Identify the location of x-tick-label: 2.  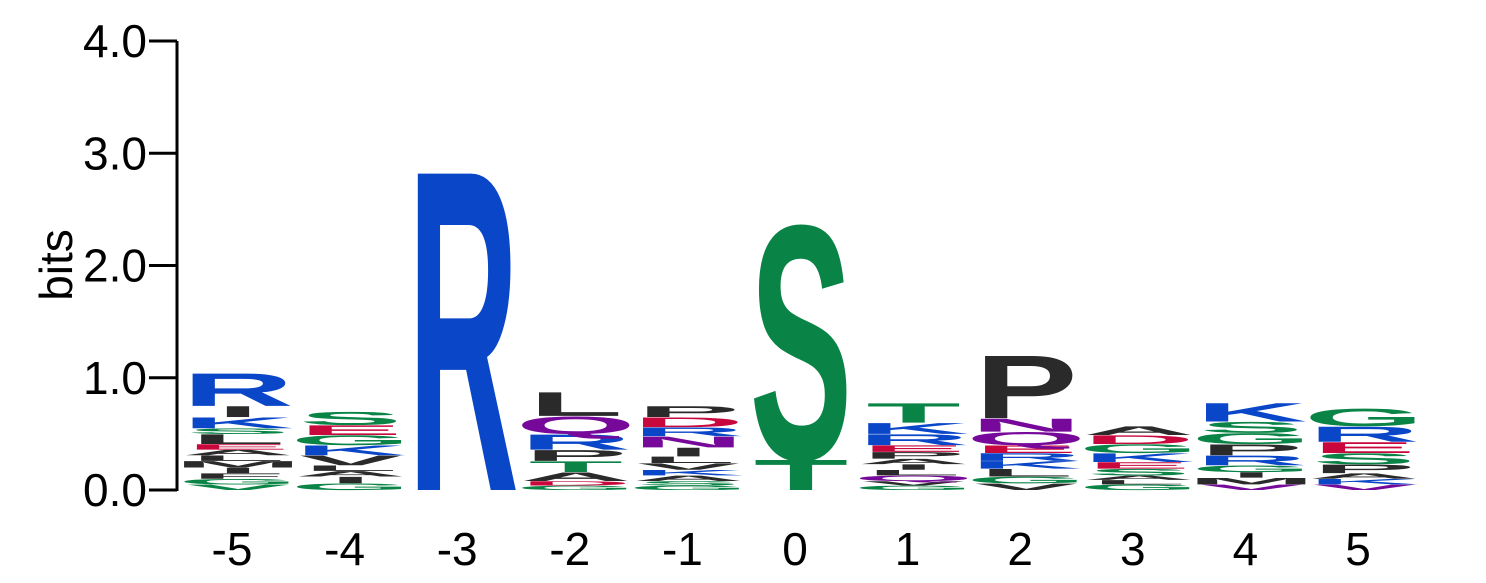
(1020, 549).